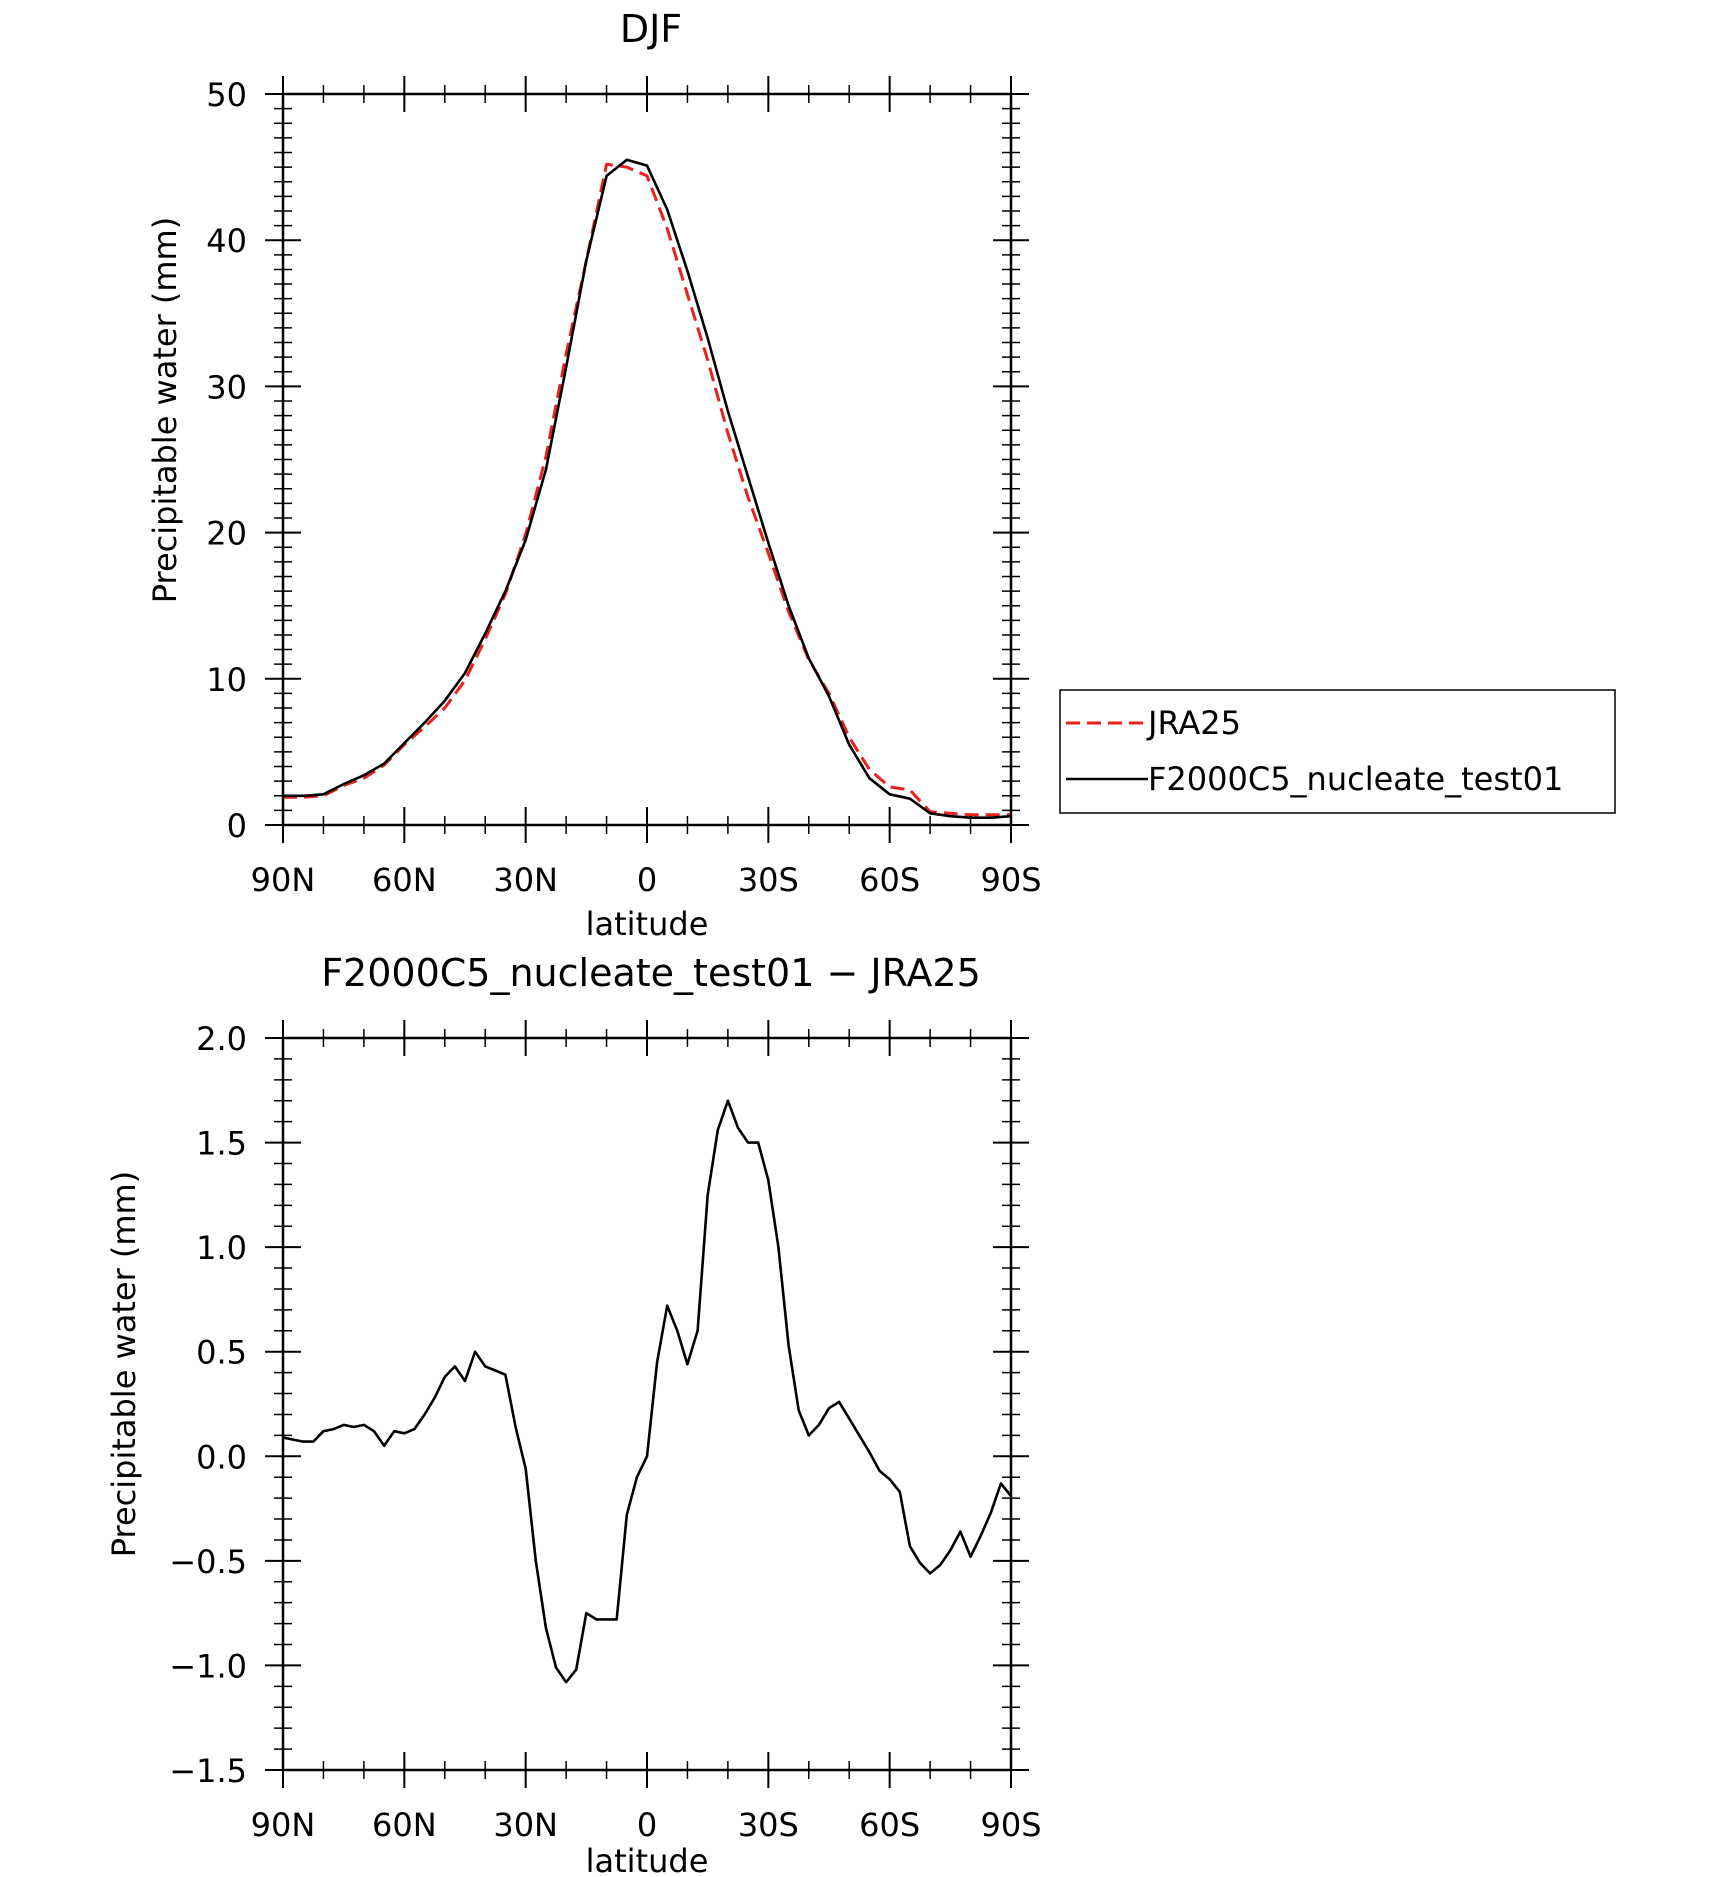 The image size is (1710, 1877). Describe the element at coordinates (226, 680) in the screenshot. I see `y-tick-label: 10` at that location.